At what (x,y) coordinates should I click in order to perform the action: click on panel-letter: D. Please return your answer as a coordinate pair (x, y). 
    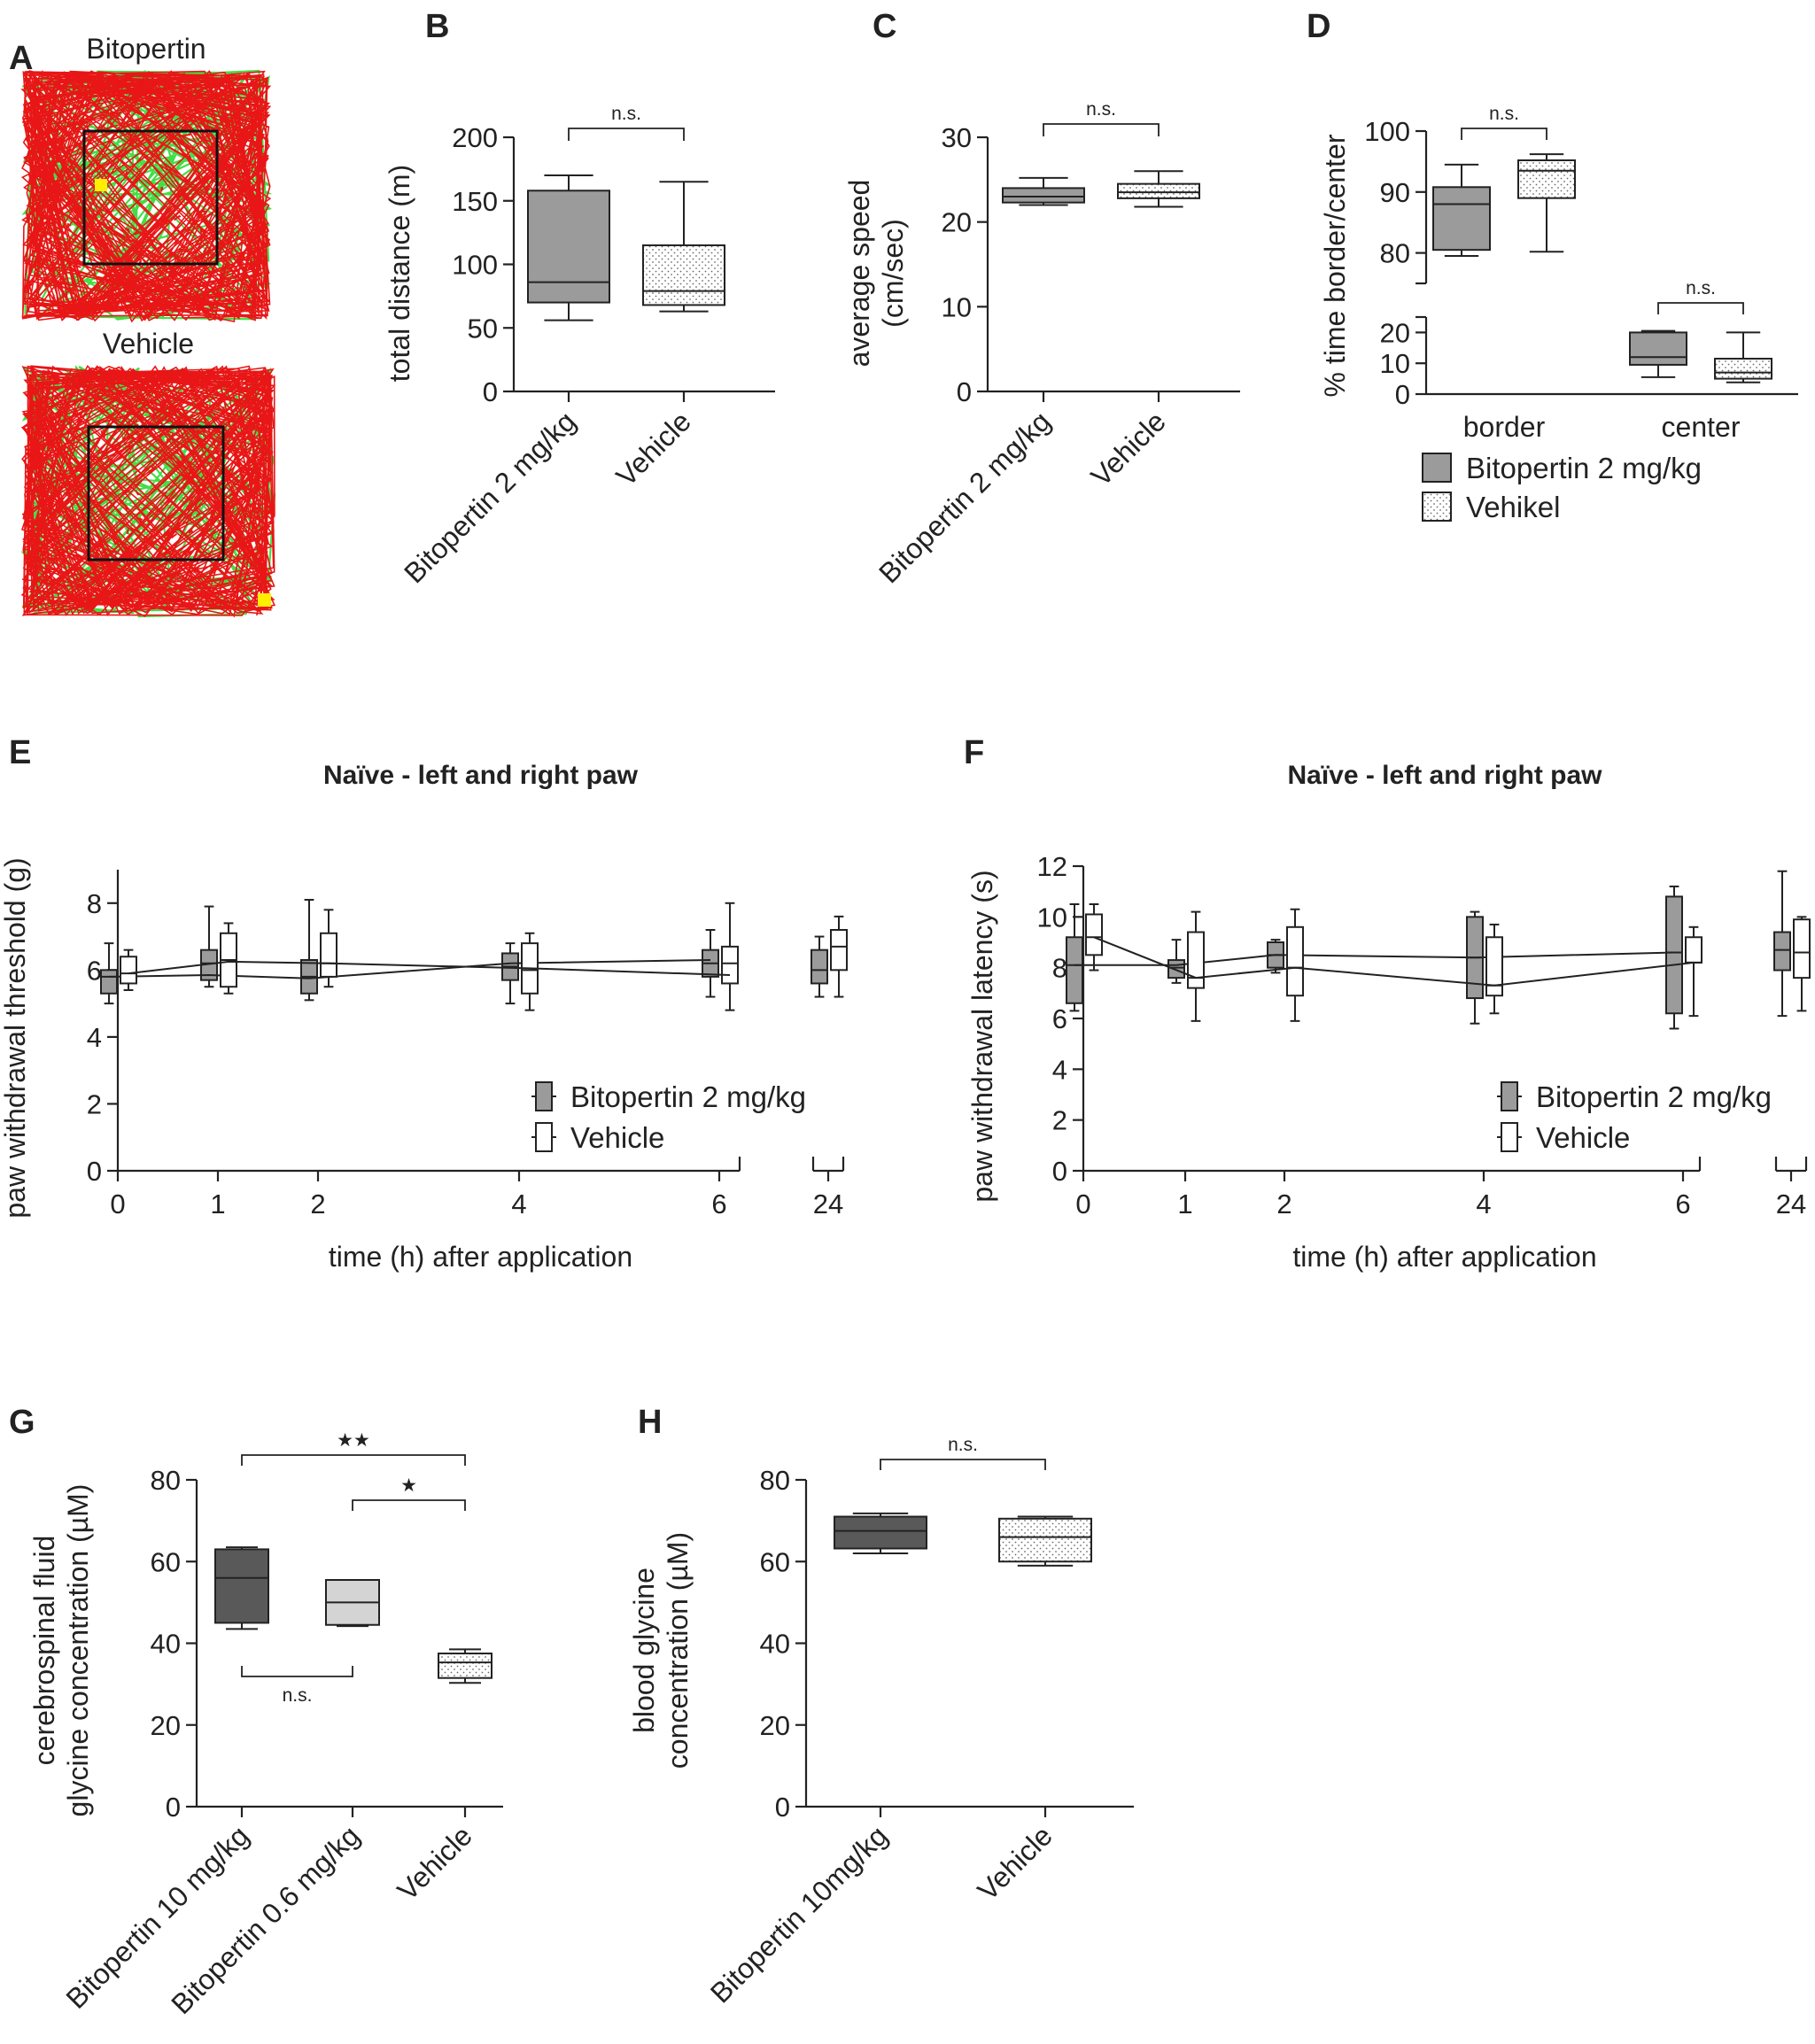
    Looking at the image, I should click on (1319, 26).